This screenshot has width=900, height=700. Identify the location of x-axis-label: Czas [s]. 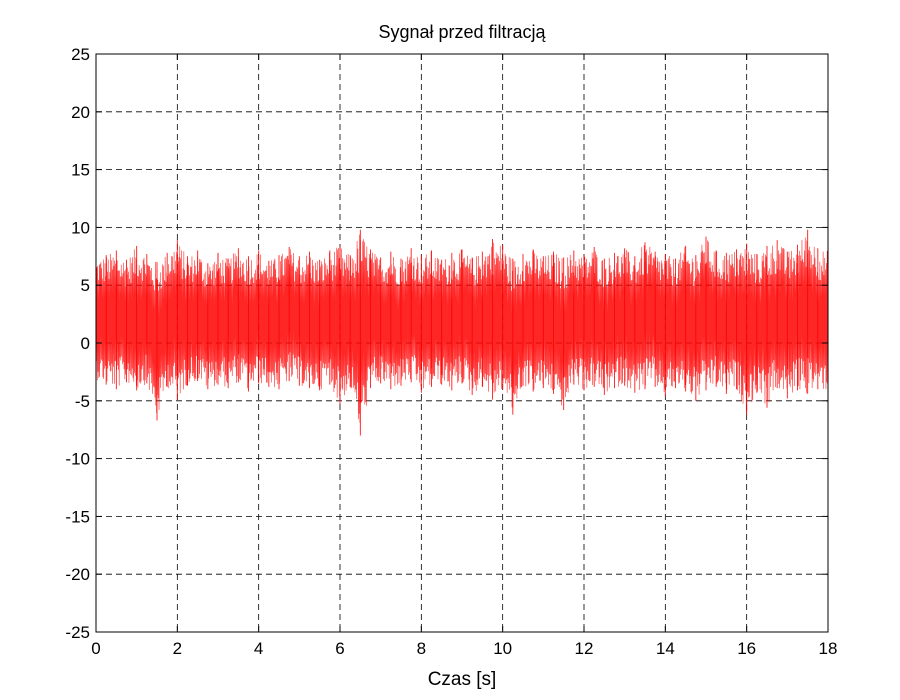
(462, 679).